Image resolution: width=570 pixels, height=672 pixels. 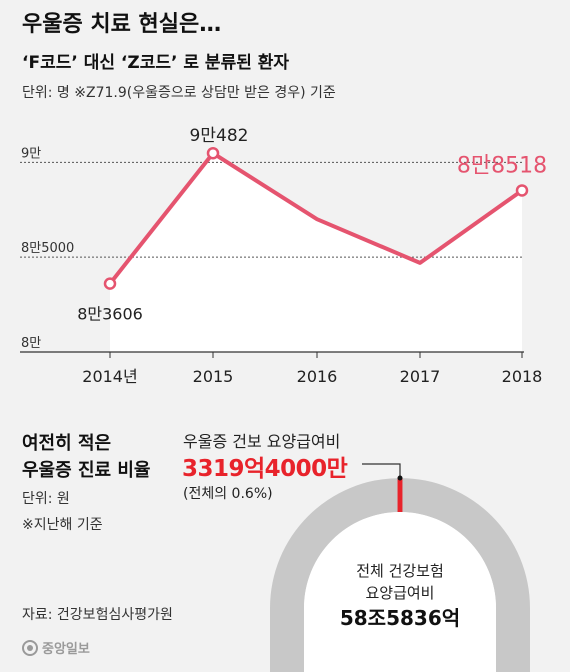 I want to click on source-note: 자료: 건강보험심사평가원, so click(x=97, y=615).